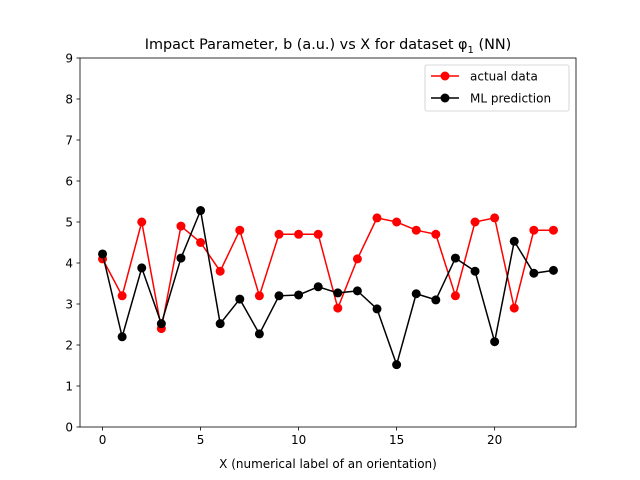 The image size is (640, 480). What do you see at coordinates (69, 99) in the screenshot?
I see `y-tick-label: 8` at bounding box center [69, 99].